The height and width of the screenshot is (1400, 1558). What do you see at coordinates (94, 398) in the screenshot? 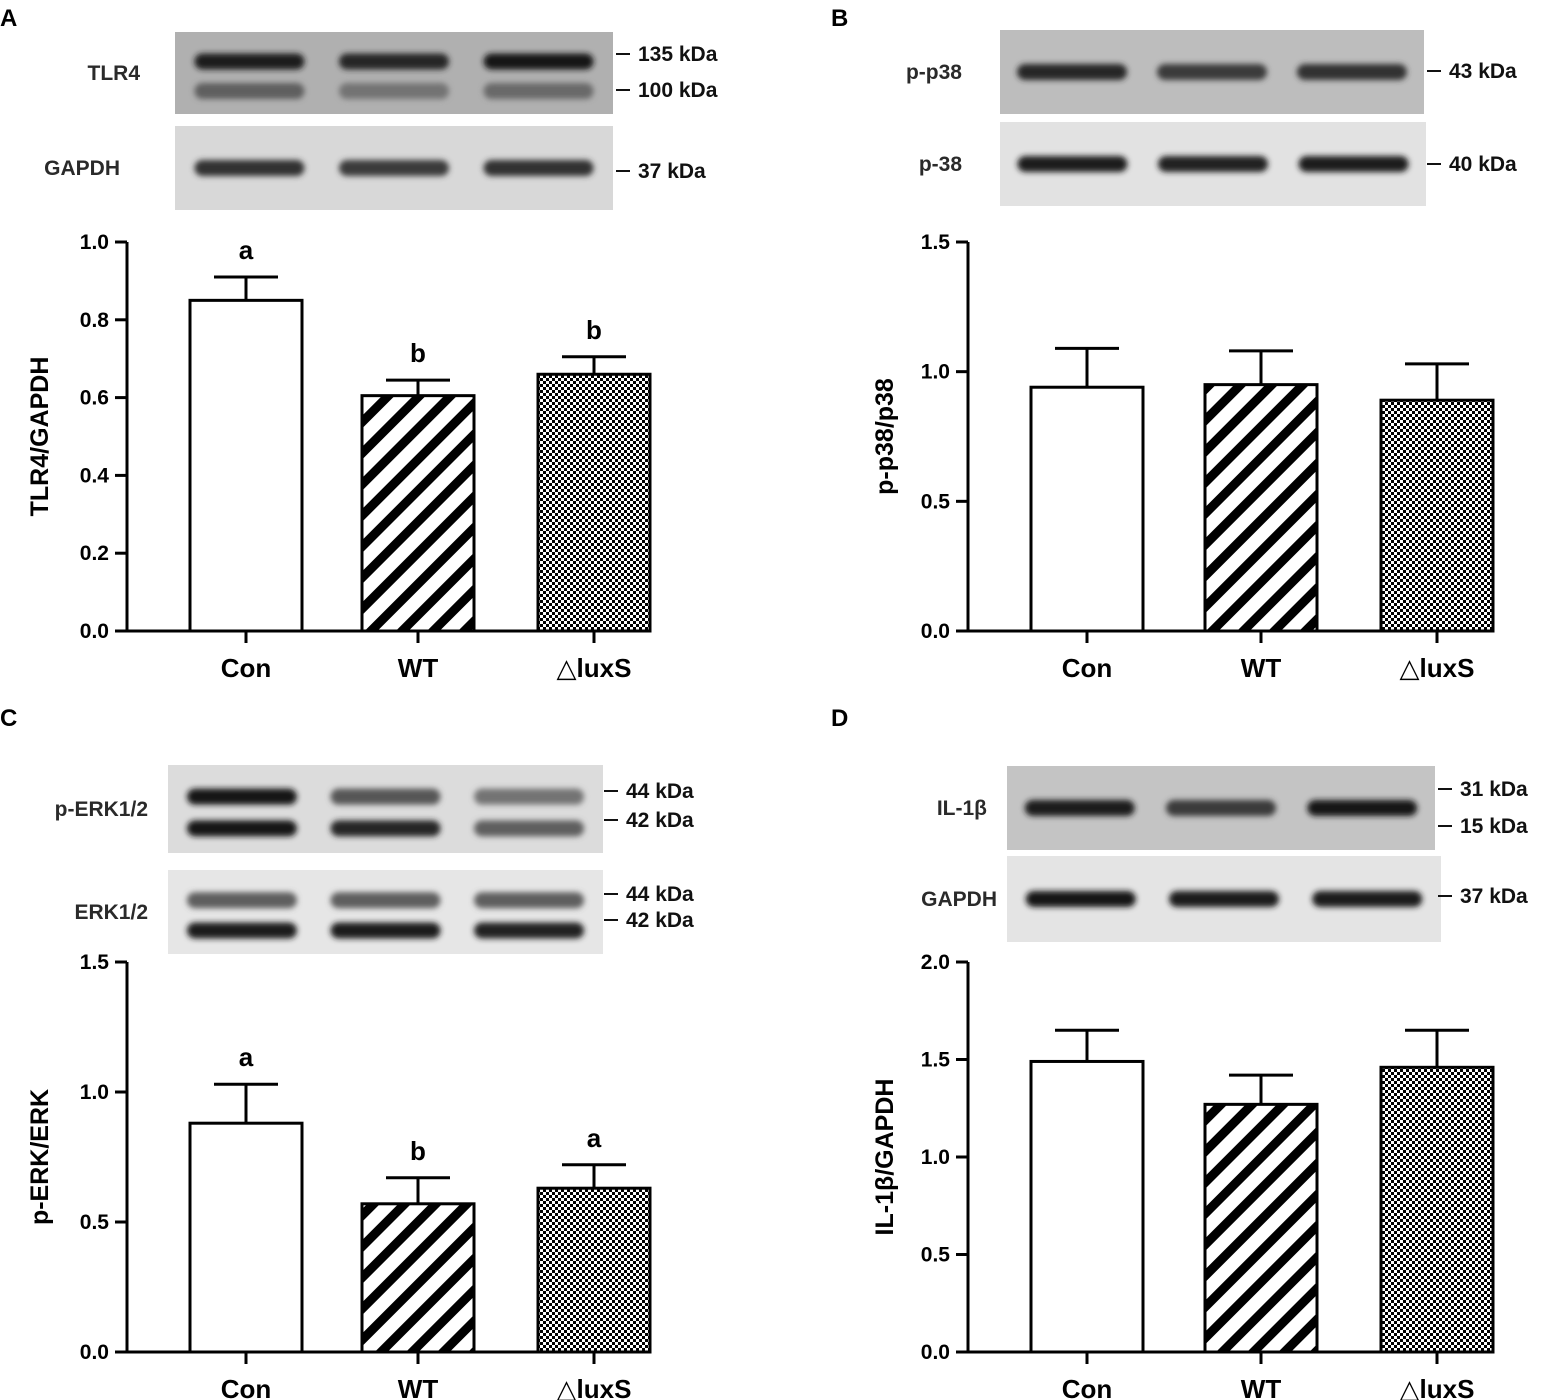
I see `y-tick-label: 0.6` at bounding box center [94, 398].